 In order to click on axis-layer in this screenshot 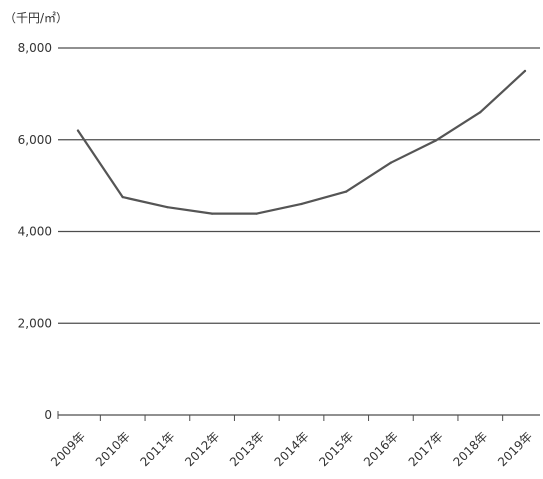, I will do `click(298, 416)`.